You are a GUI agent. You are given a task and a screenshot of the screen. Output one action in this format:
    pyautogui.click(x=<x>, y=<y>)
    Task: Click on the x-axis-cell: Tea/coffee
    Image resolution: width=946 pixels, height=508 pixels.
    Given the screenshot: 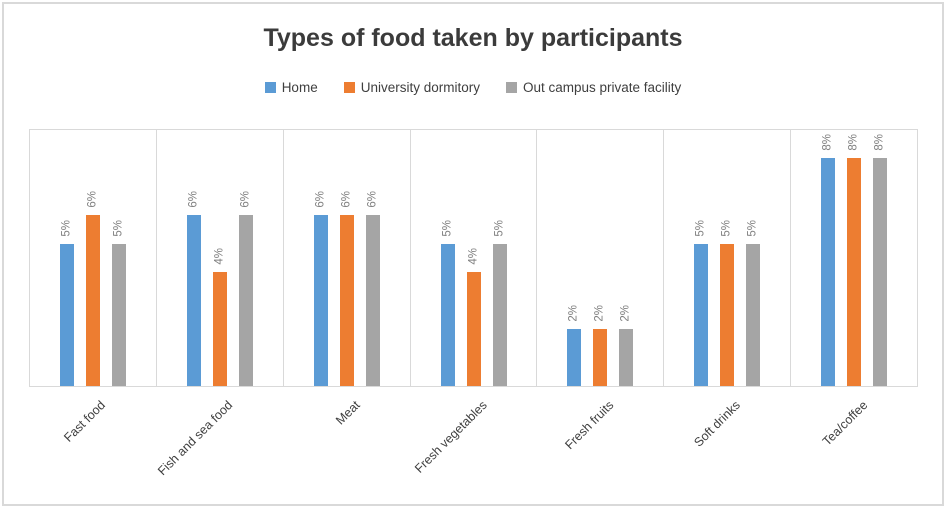 What is the action you would take?
    pyautogui.click(x=854, y=444)
    